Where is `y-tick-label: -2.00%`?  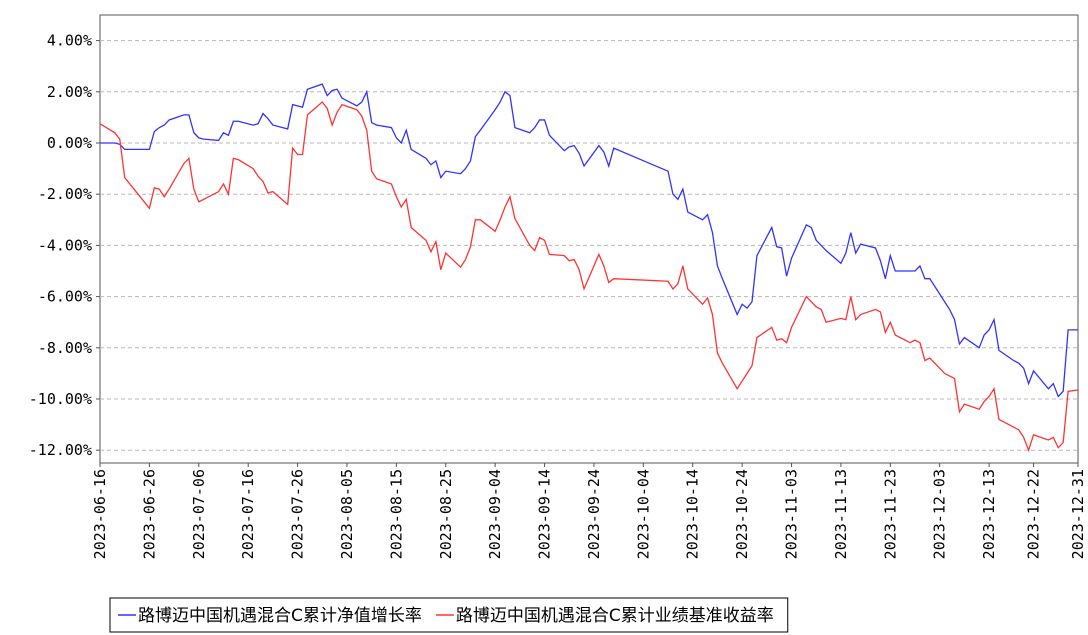
y-tick-label: -2.00% is located at coordinates (65, 194).